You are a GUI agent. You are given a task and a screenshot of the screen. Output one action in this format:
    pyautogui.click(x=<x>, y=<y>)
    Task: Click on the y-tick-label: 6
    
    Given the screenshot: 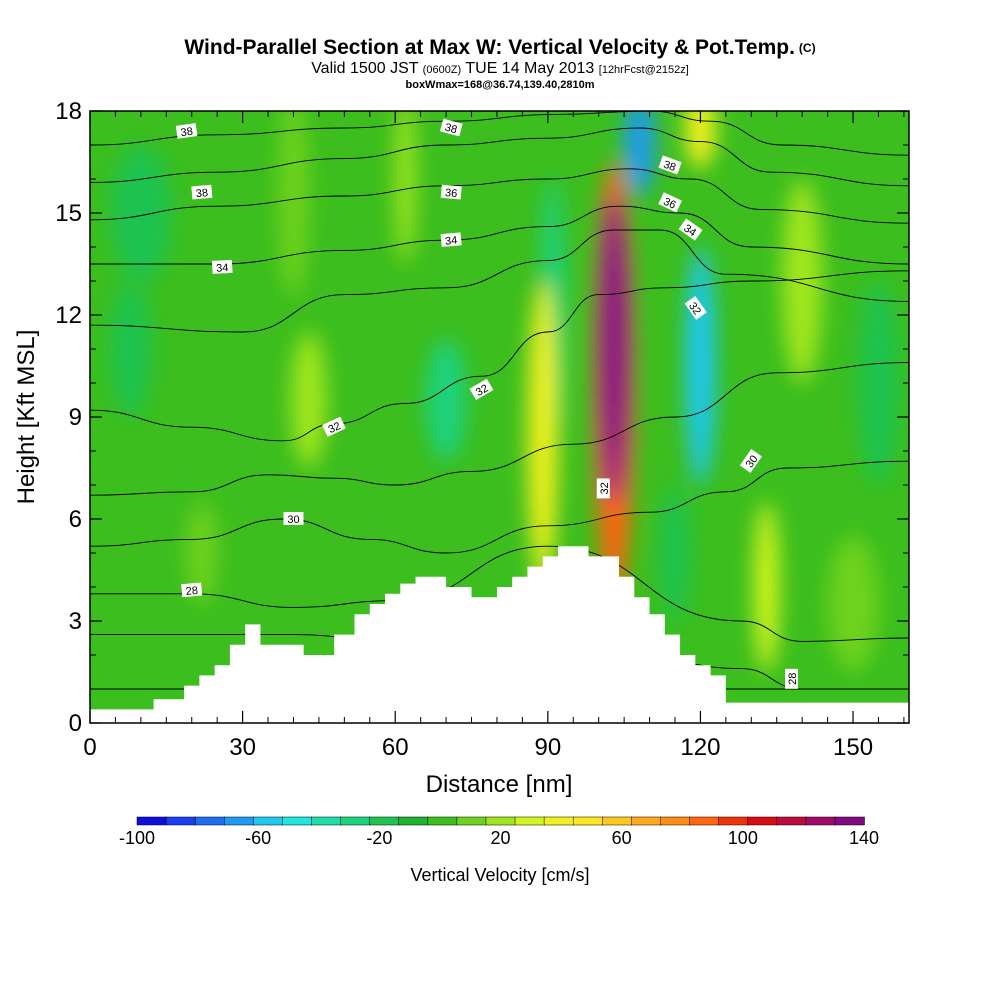 What is the action you would take?
    pyautogui.click(x=75, y=519)
    